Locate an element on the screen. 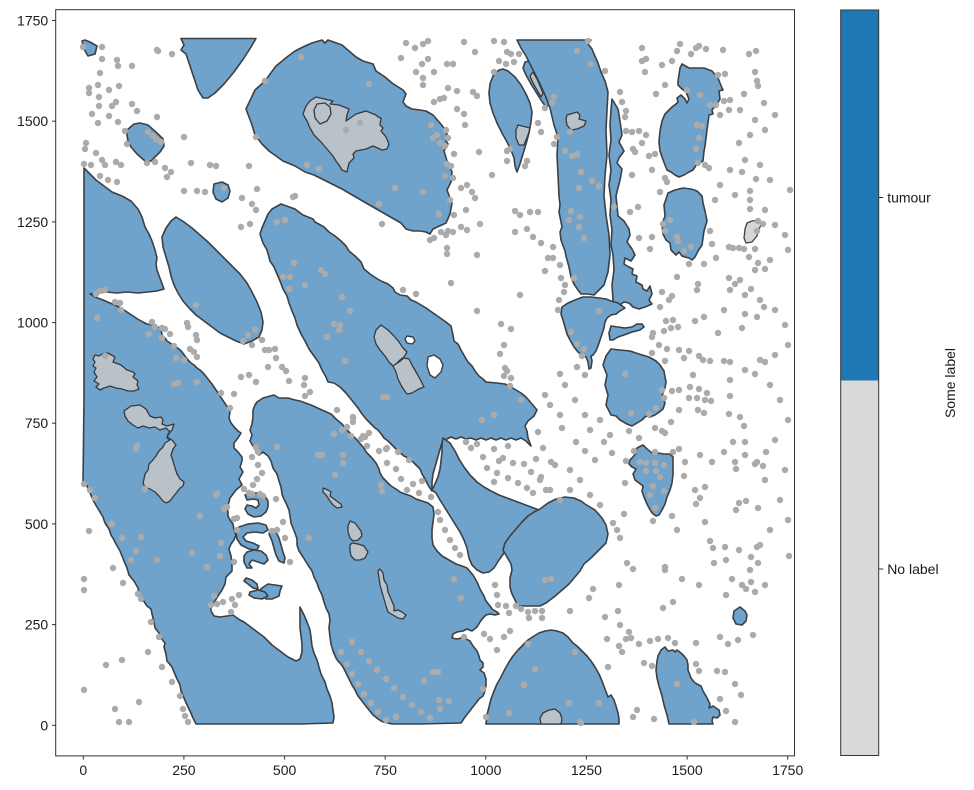 This screenshot has height=790, width=974. svg-text: No label is located at coordinates (912, 569).